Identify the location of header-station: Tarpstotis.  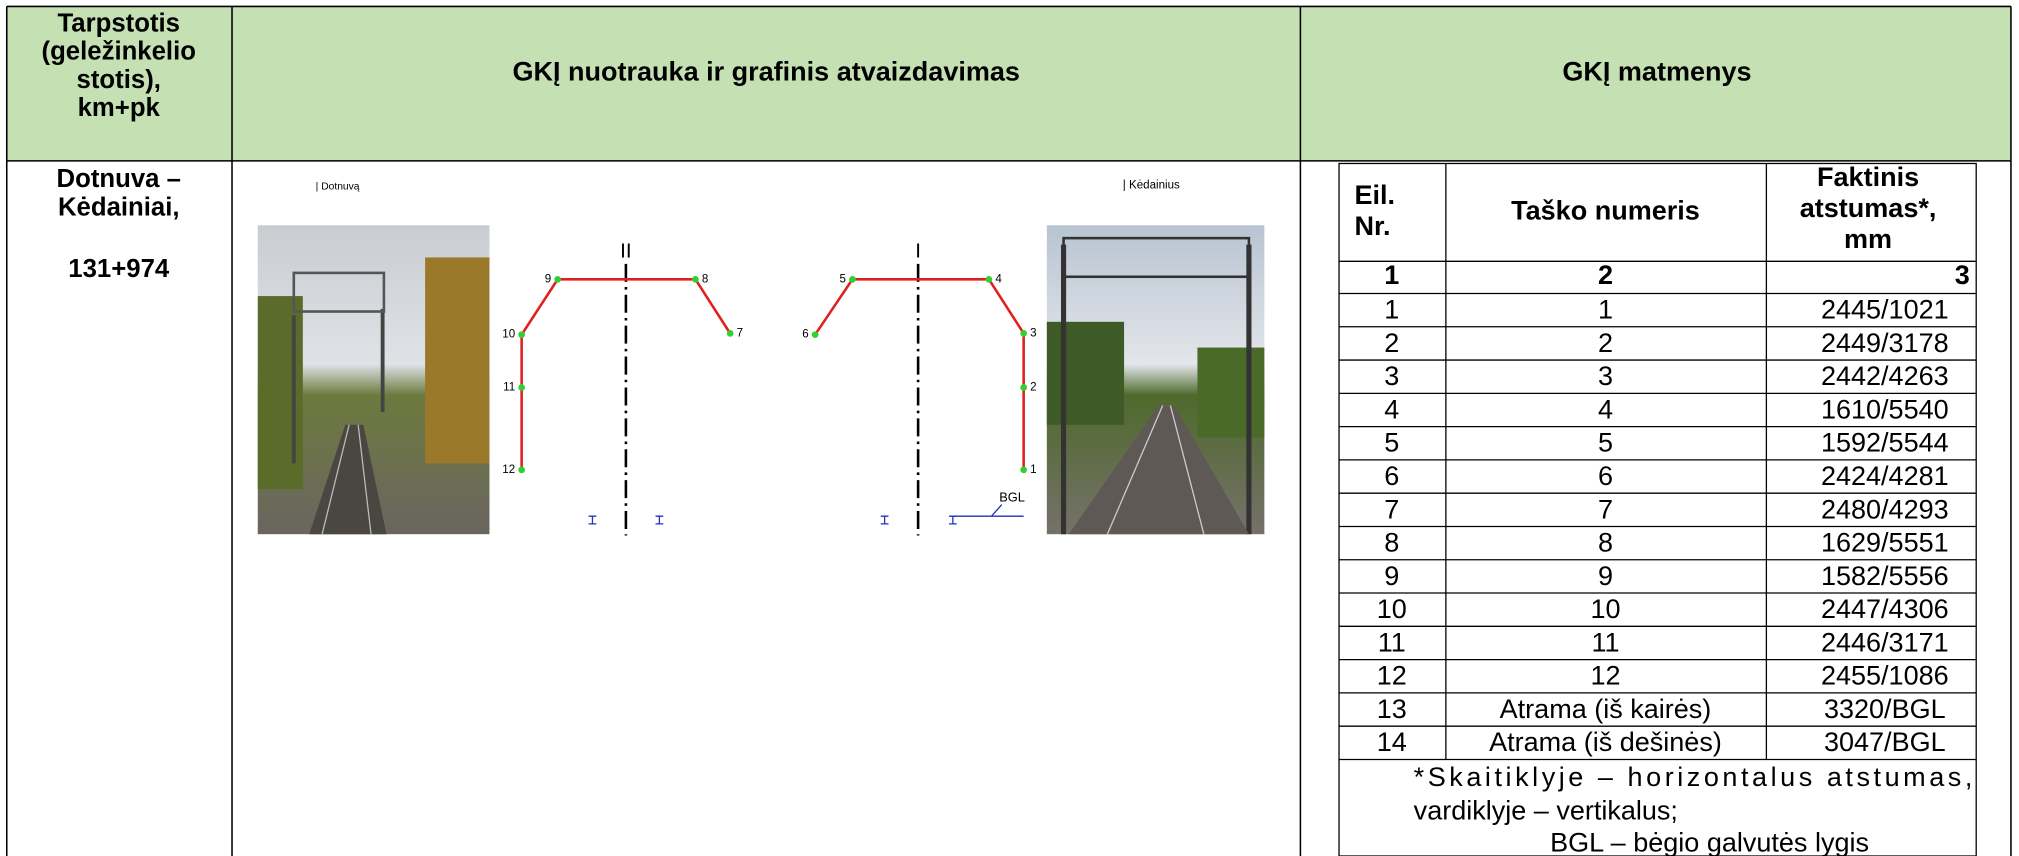
(118, 23).